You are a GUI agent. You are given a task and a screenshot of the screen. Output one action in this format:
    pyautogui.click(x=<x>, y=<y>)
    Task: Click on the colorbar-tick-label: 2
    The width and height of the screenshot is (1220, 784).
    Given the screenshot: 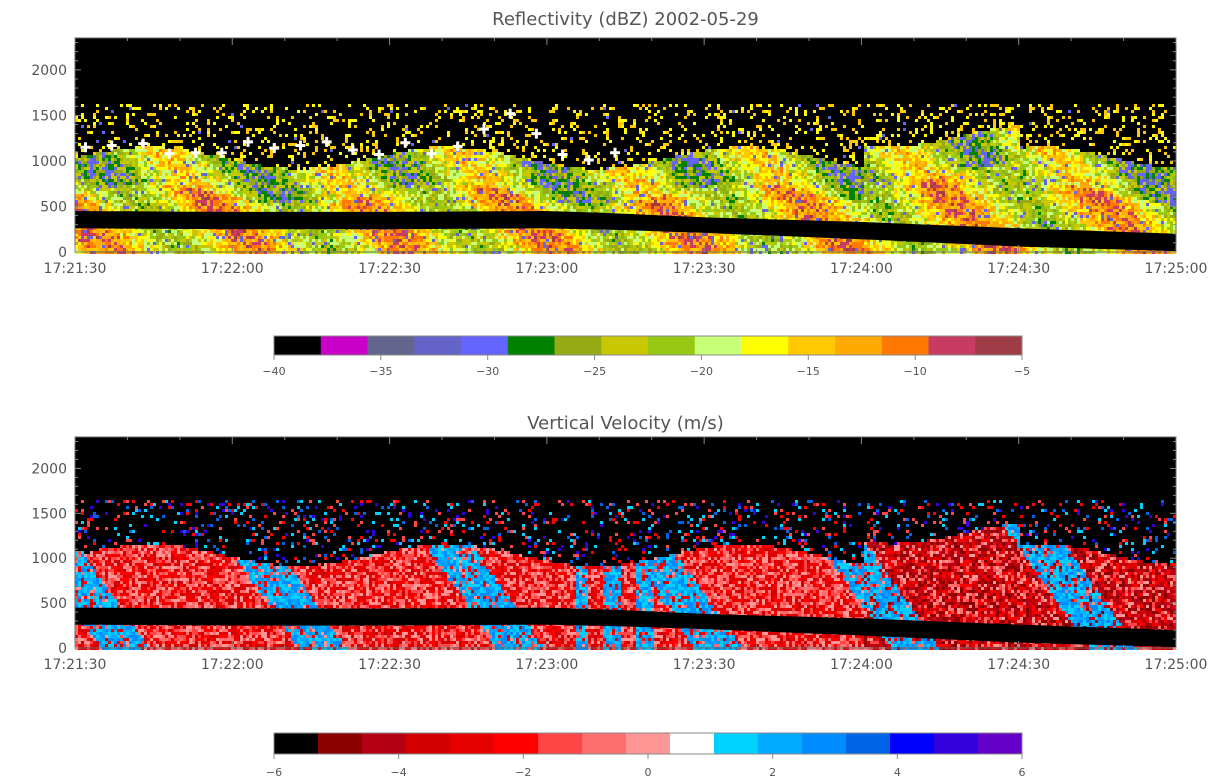 What is the action you would take?
    pyautogui.click(x=772, y=772)
    